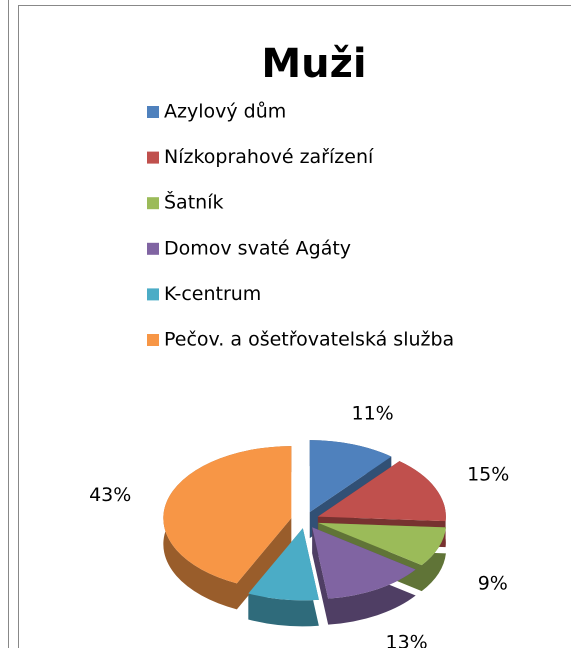  Describe the element at coordinates (269, 157) in the screenshot. I see `legend-label: Nízkoprahové zařízení` at that location.